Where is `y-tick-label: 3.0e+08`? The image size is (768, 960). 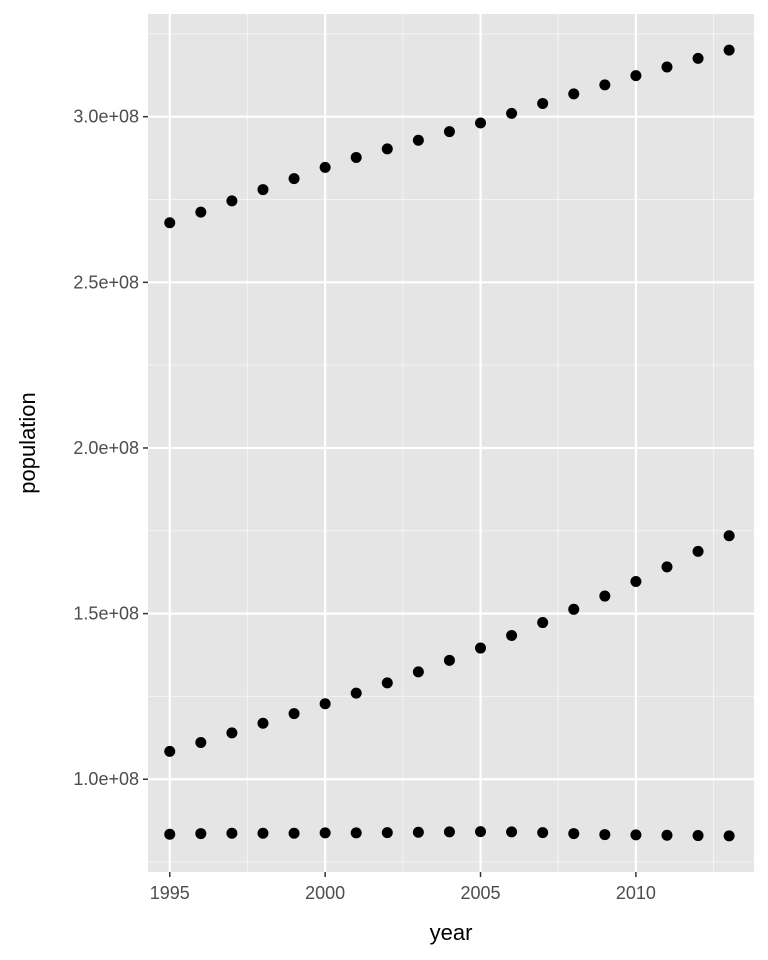 y-tick-label: 3.0e+08 is located at coordinates (106, 117).